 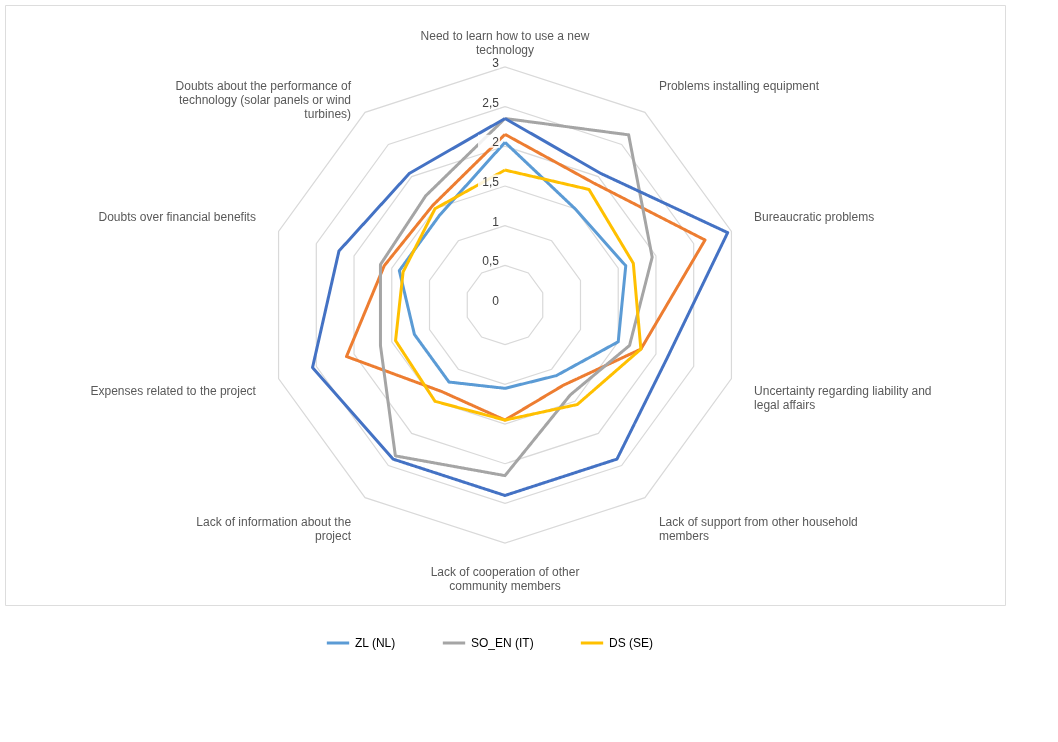 What do you see at coordinates (631, 643) in the screenshot?
I see `legend-label: DS (SE)` at bounding box center [631, 643].